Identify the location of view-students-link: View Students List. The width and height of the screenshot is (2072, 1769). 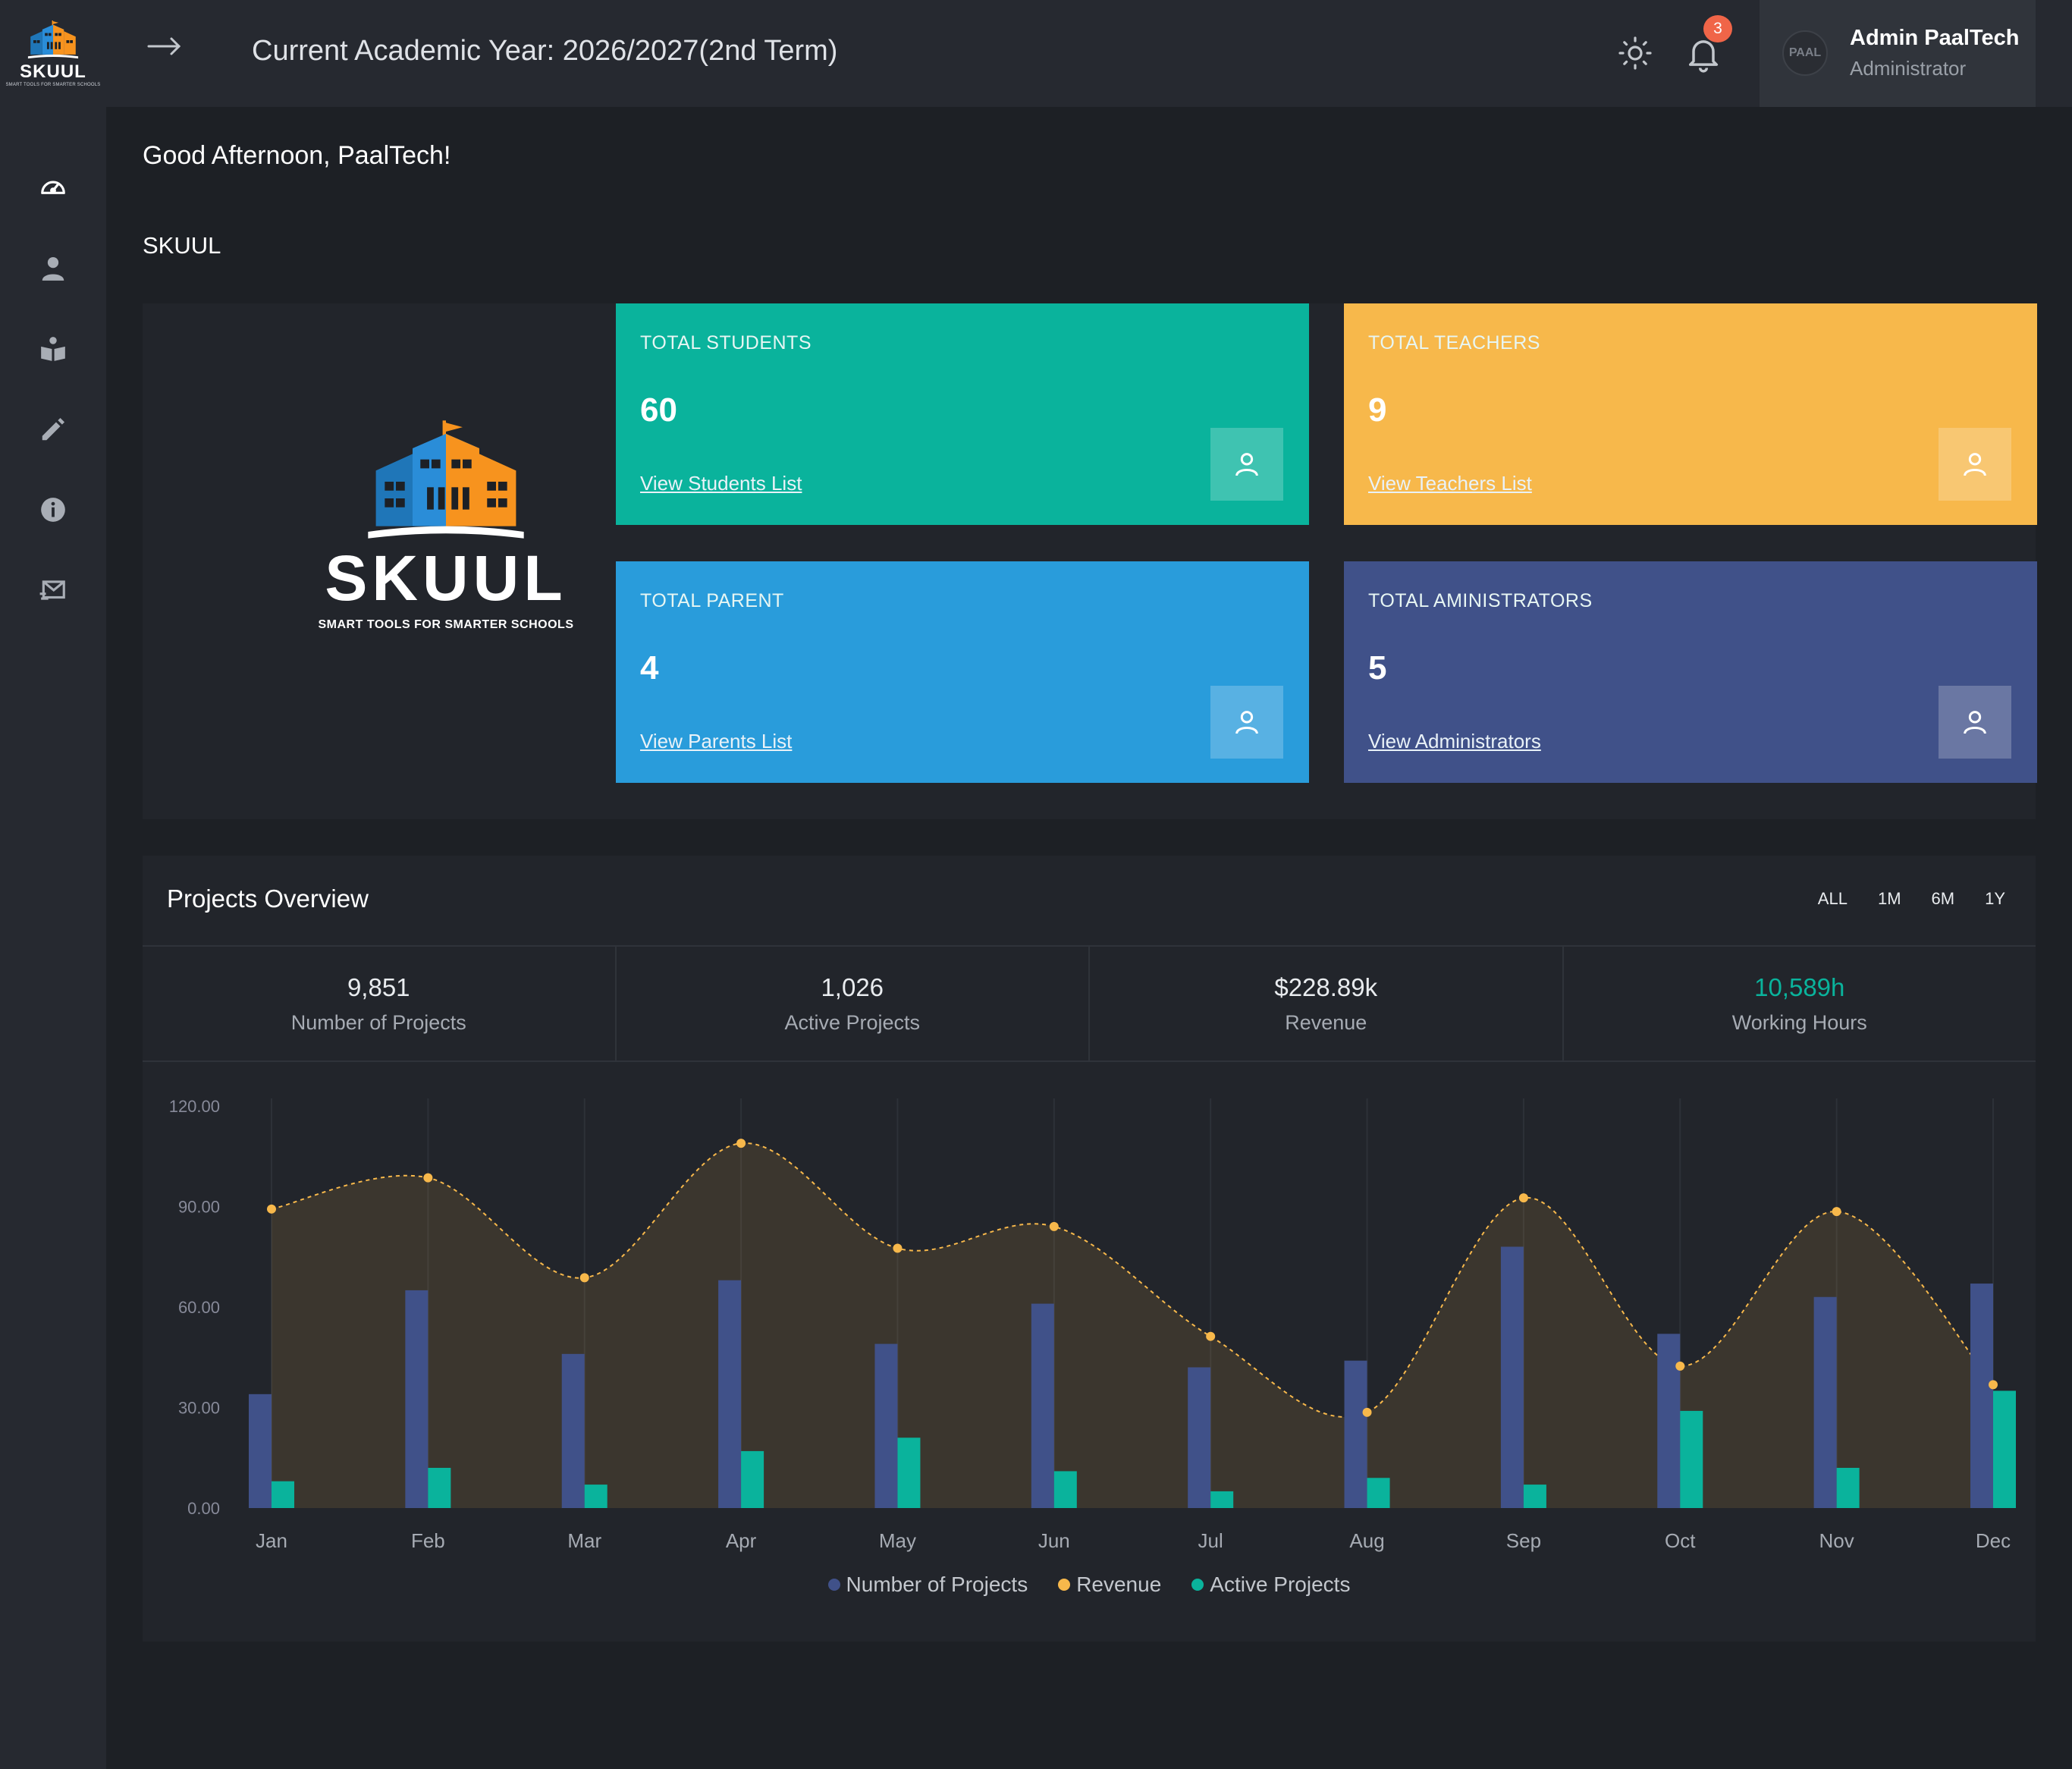
(721, 483).